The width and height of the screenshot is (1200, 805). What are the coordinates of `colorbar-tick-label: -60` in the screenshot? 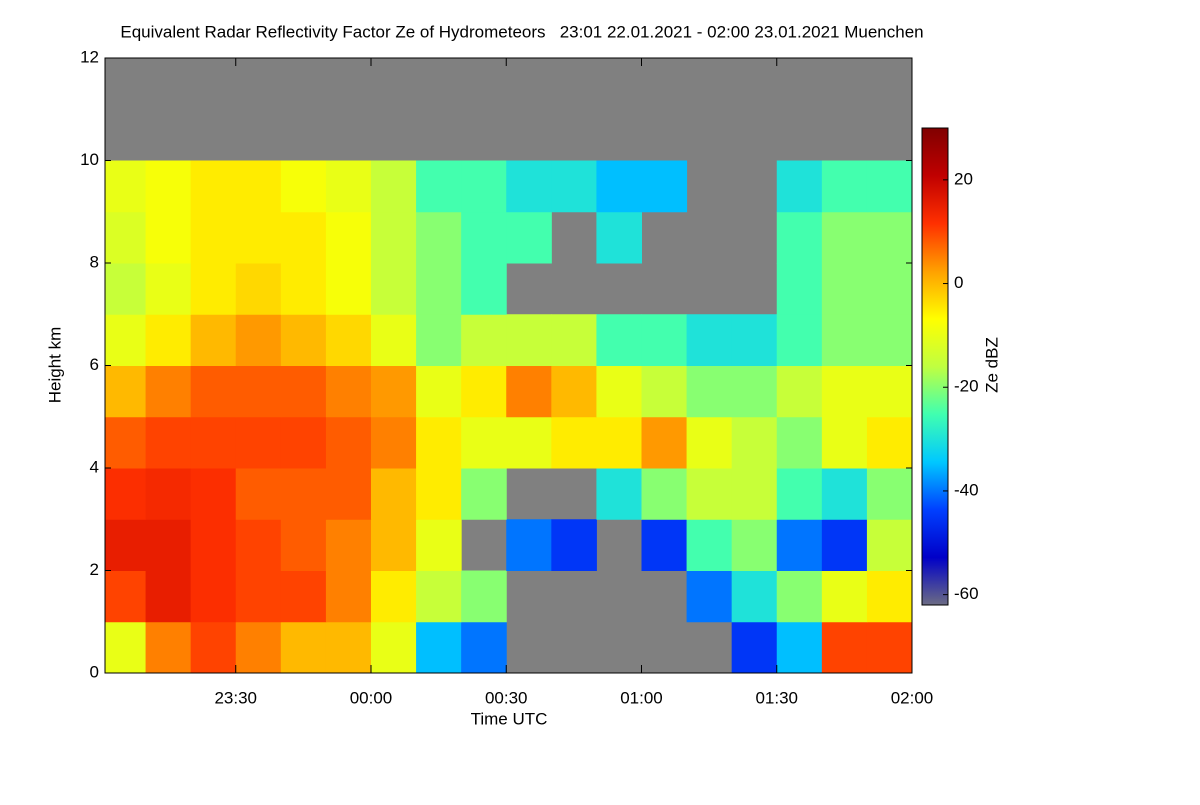 It's located at (966, 593).